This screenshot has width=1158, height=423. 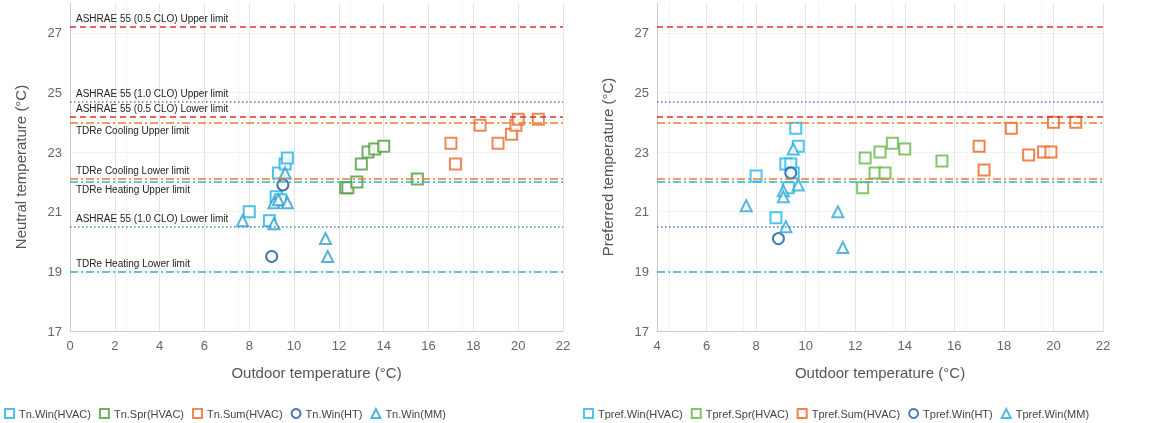 What do you see at coordinates (958, 413) in the screenshot?
I see `legend-label: Tpref.Win(HT)` at bounding box center [958, 413].